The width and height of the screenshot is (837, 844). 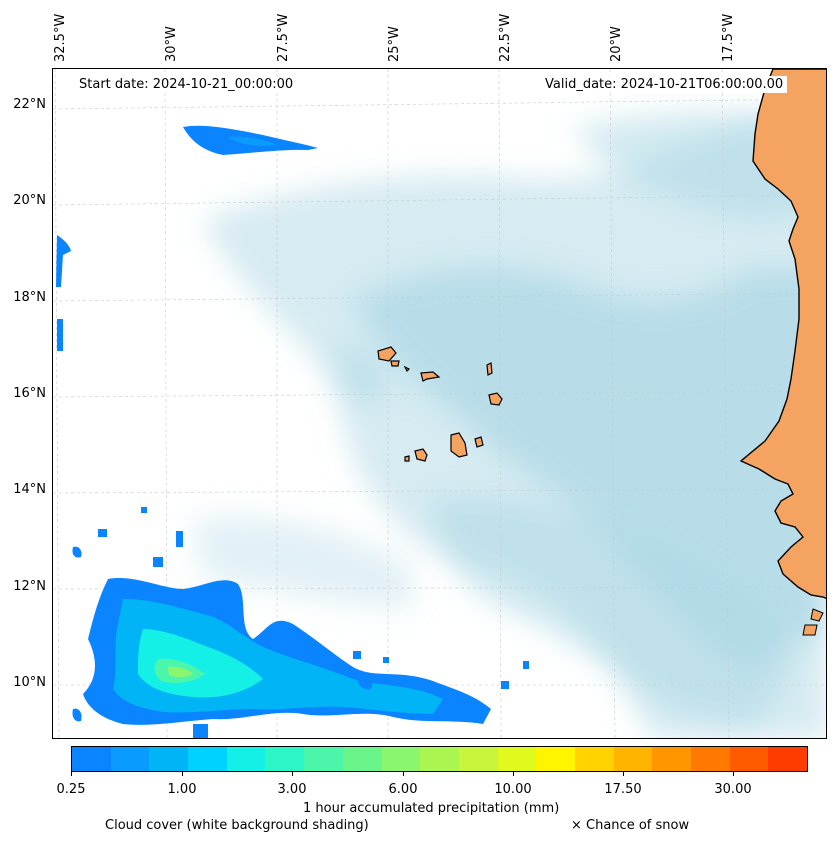 What do you see at coordinates (479, 442) in the screenshot?
I see `island-maio` at bounding box center [479, 442].